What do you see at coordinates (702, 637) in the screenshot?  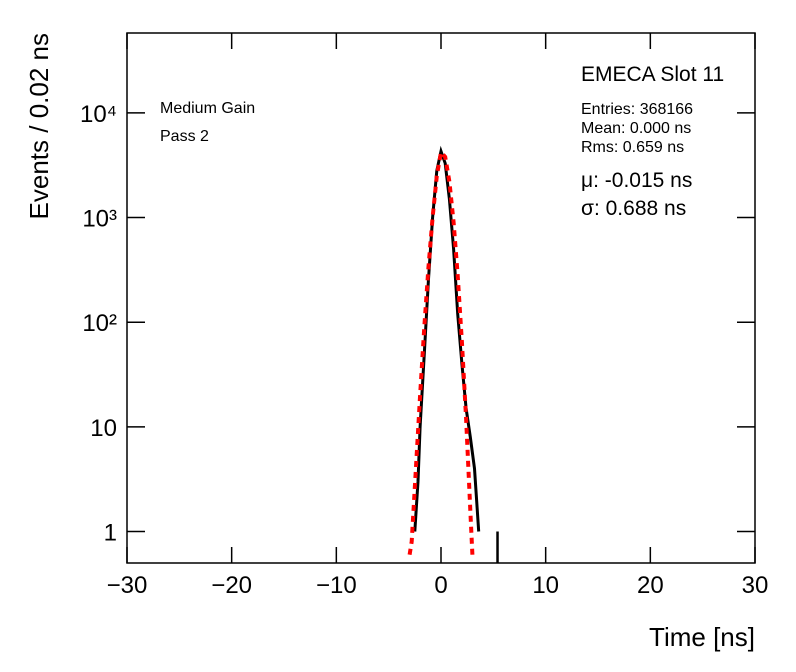 I see `x-axis-title: Time [ns]` at bounding box center [702, 637].